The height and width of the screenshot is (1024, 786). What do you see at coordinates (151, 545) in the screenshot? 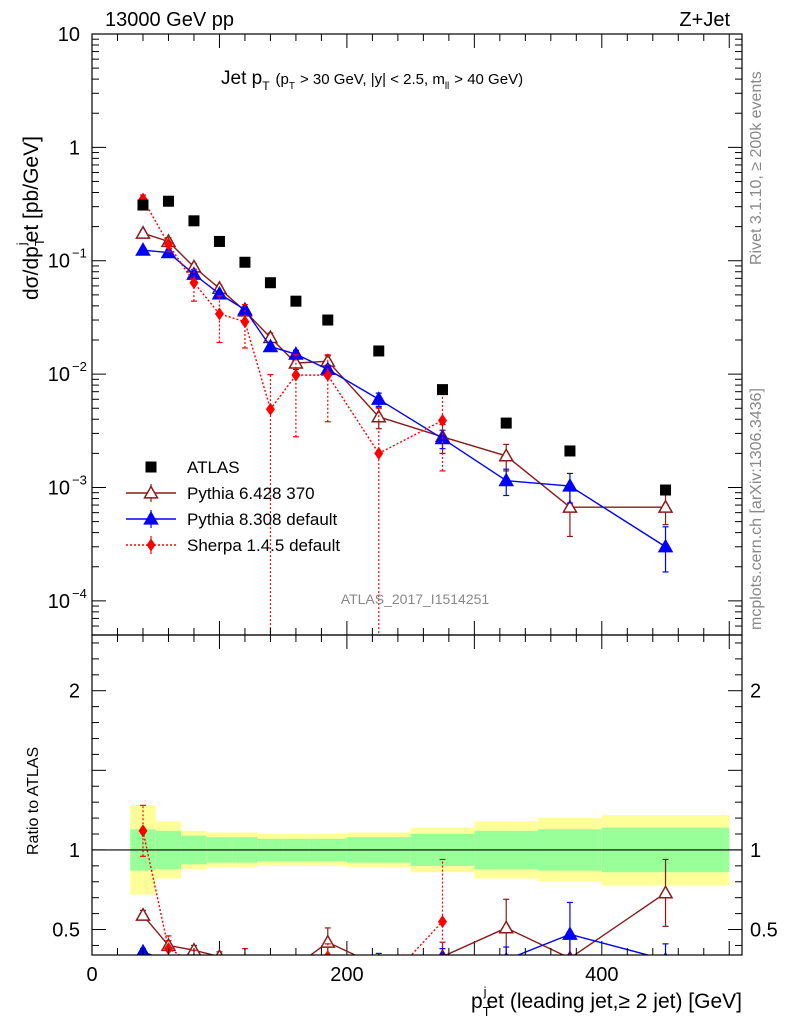
I see `legend-marker-sherpa-1-4-5-default` at bounding box center [151, 545].